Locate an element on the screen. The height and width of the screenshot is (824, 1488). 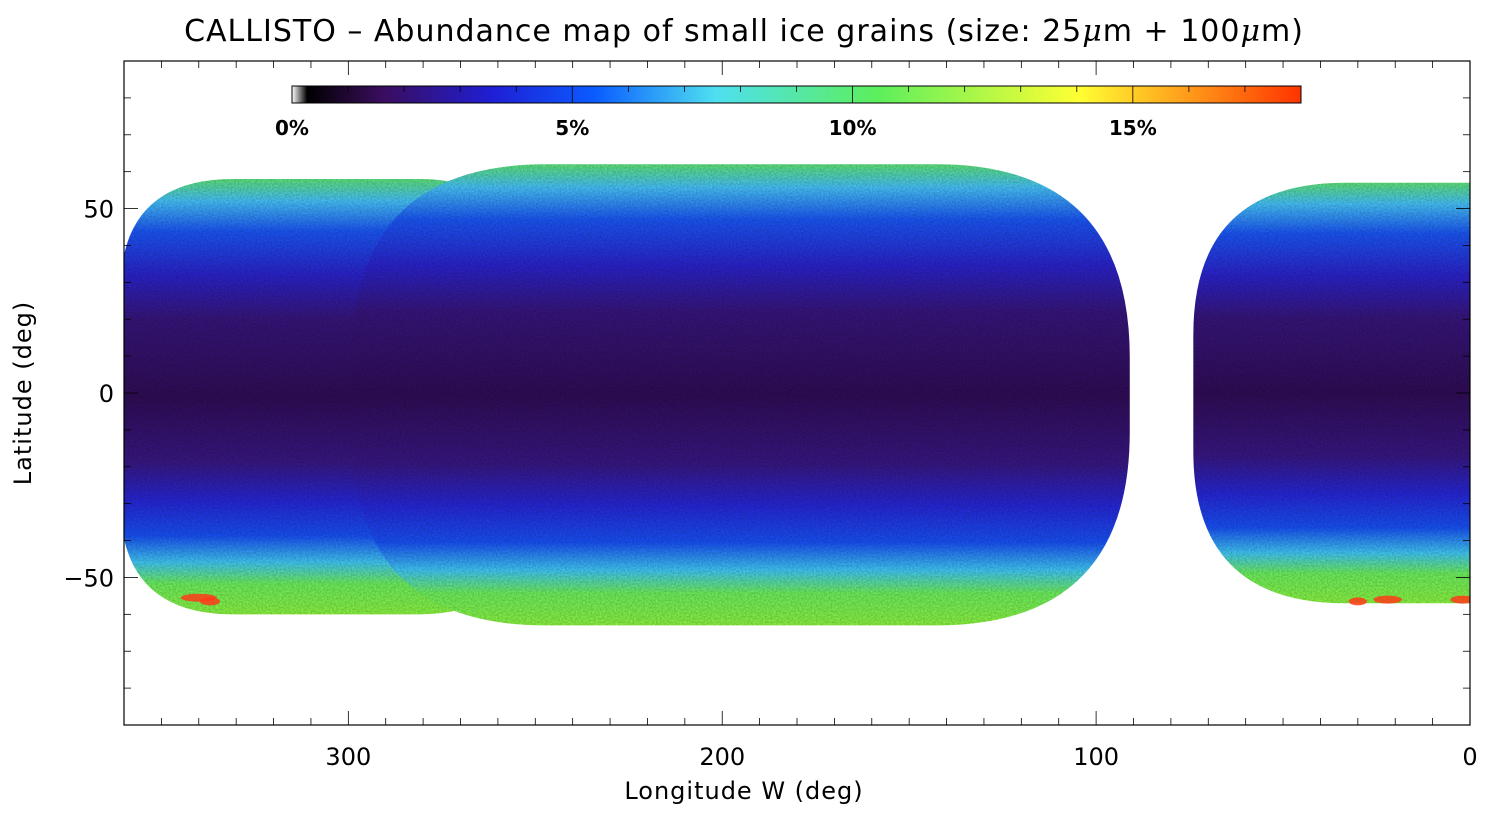
colorbar-tick-label: 10% is located at coordinates (853, 128).